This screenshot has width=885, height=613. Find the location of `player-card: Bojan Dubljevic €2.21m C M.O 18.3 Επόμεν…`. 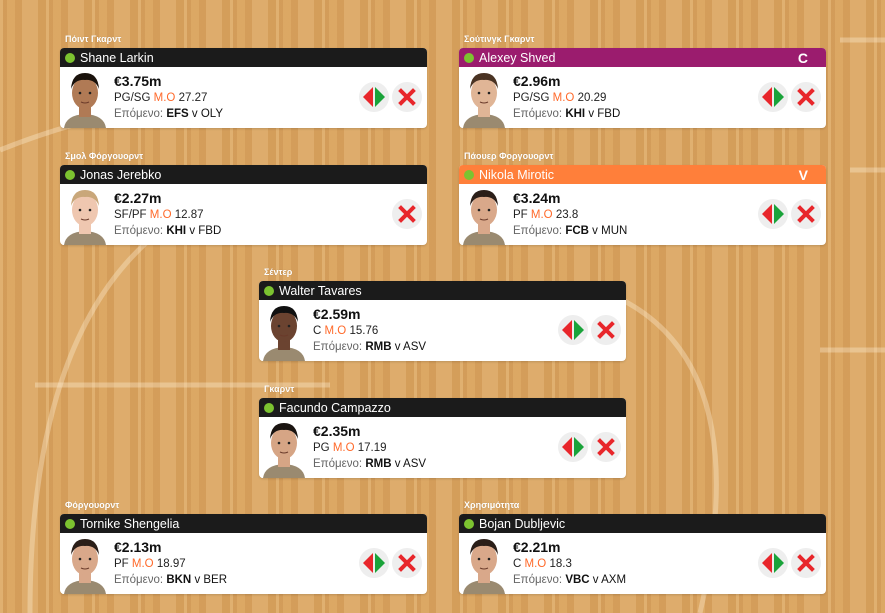

player-card: Bojan Dubljevic €2.21m C M.O 18.3 Επόμεν… is located at coordinates (642, 554).